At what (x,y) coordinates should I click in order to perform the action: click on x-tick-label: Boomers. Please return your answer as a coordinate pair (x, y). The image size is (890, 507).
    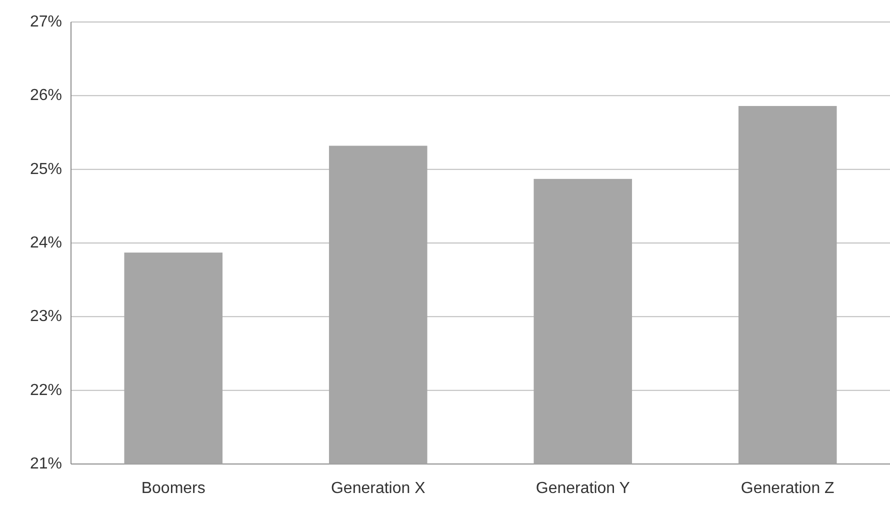
    Looking at the image, I should click on (173, 488).